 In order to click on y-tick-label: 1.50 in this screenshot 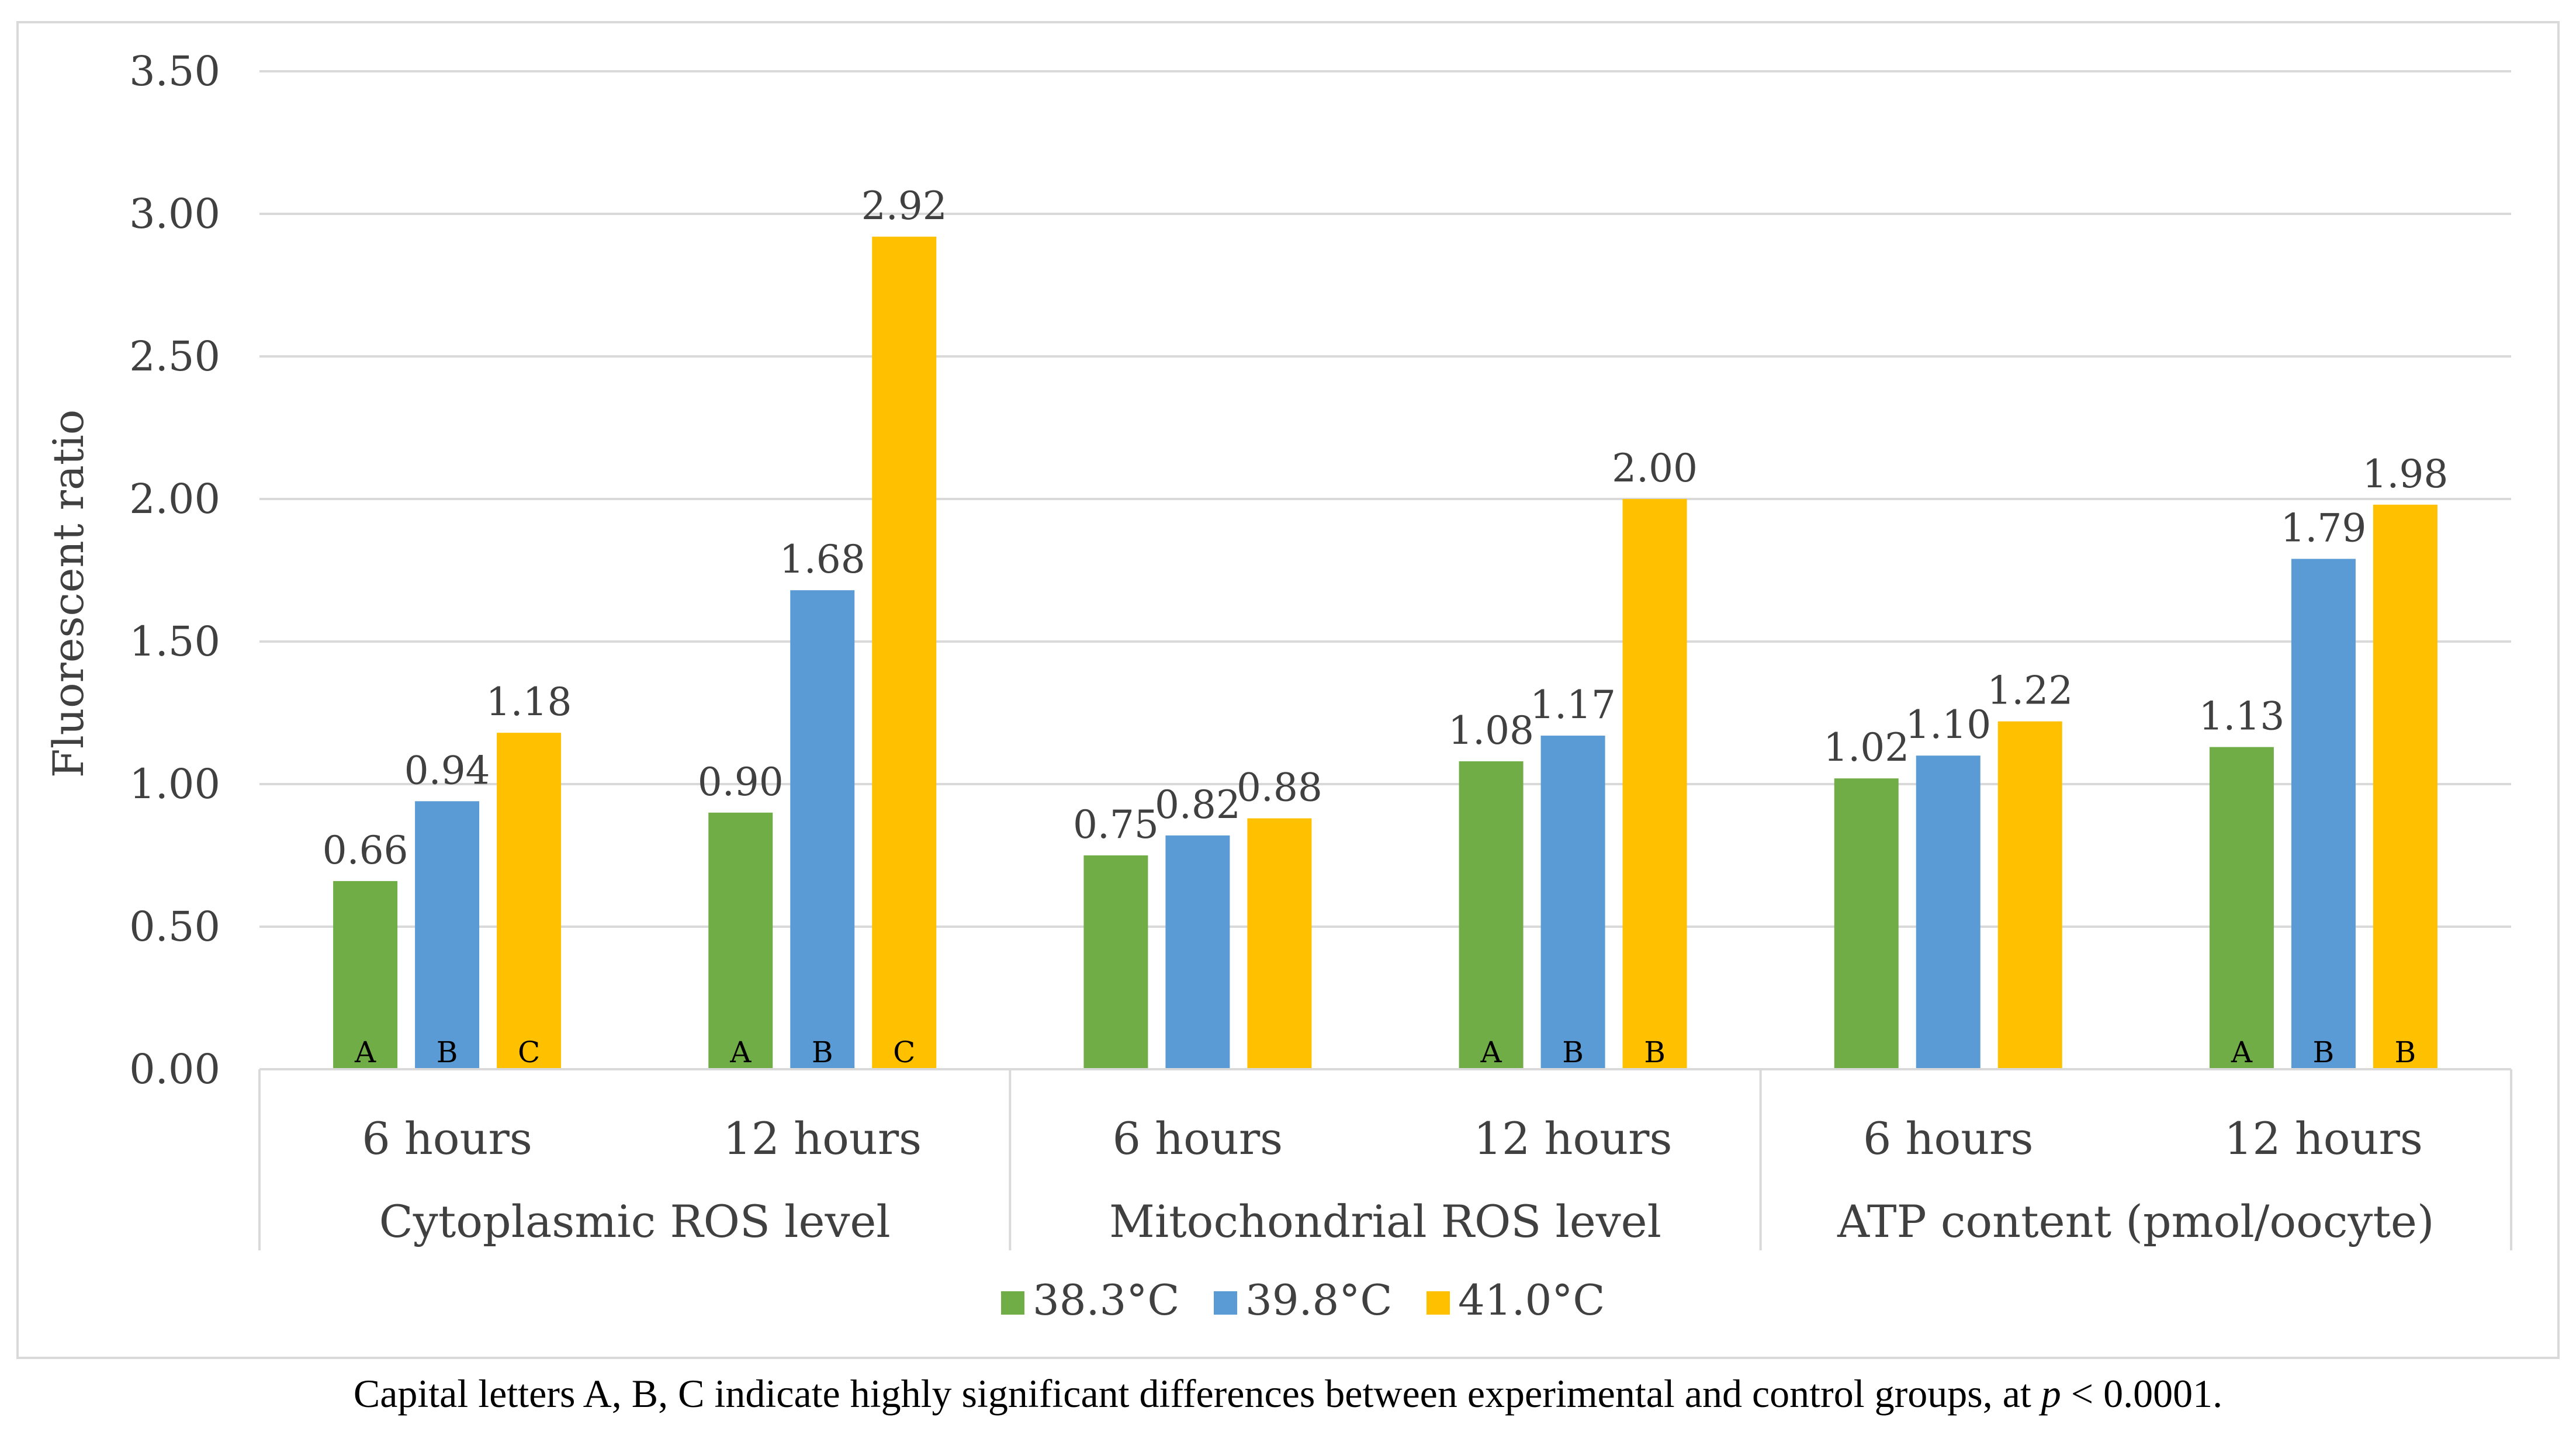, I will do `click(175, 642)`.